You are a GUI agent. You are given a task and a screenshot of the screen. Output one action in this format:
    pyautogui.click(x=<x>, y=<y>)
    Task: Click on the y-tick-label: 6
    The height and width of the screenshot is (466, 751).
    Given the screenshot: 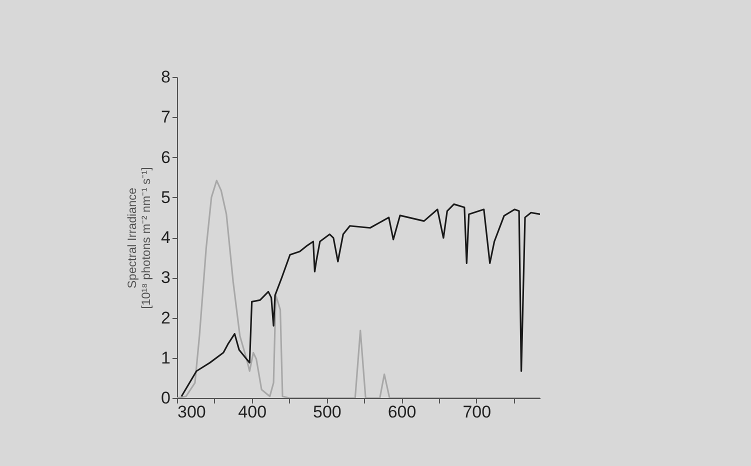 What is the action you would take?
    pyautogui.click(x=165, y=157)
    